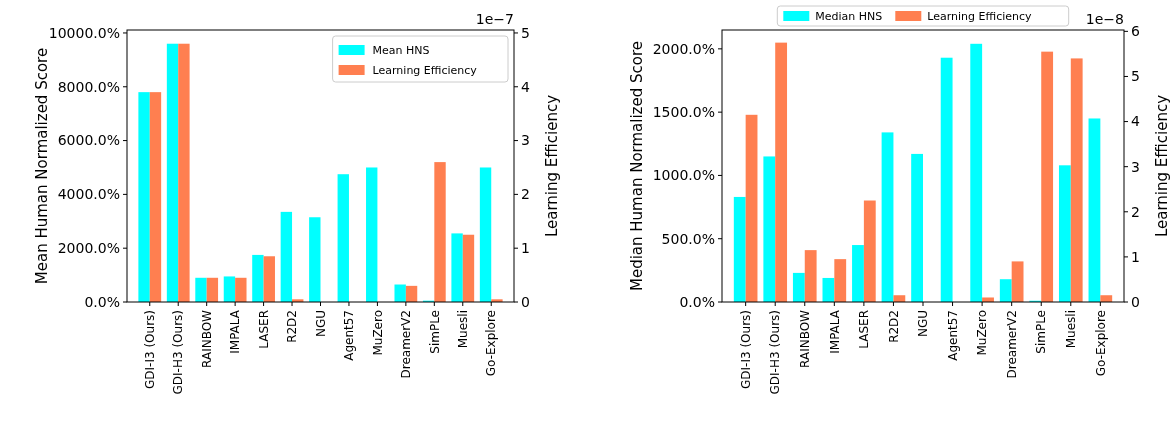 This screenshot has width=1172, height=421. I want to click on y-tick-label: 6000.0%, so click(88, 140).